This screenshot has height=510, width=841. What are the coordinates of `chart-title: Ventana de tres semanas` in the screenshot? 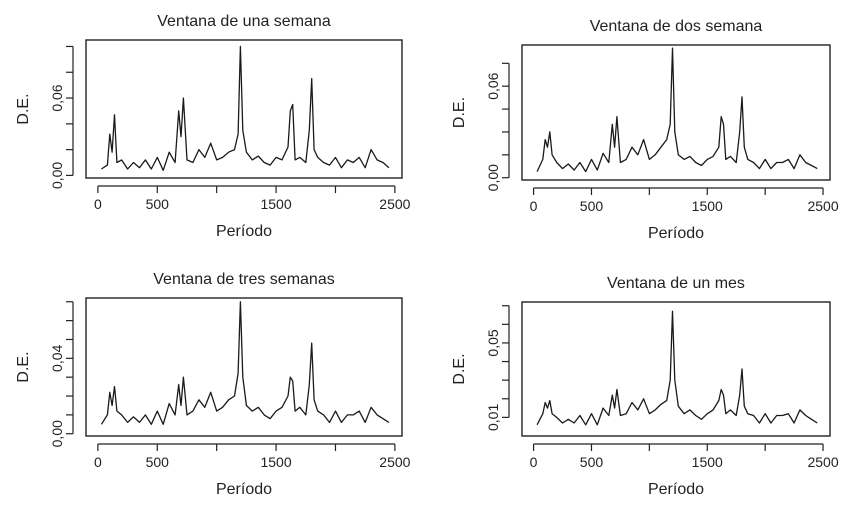 It's located at (243, 279).